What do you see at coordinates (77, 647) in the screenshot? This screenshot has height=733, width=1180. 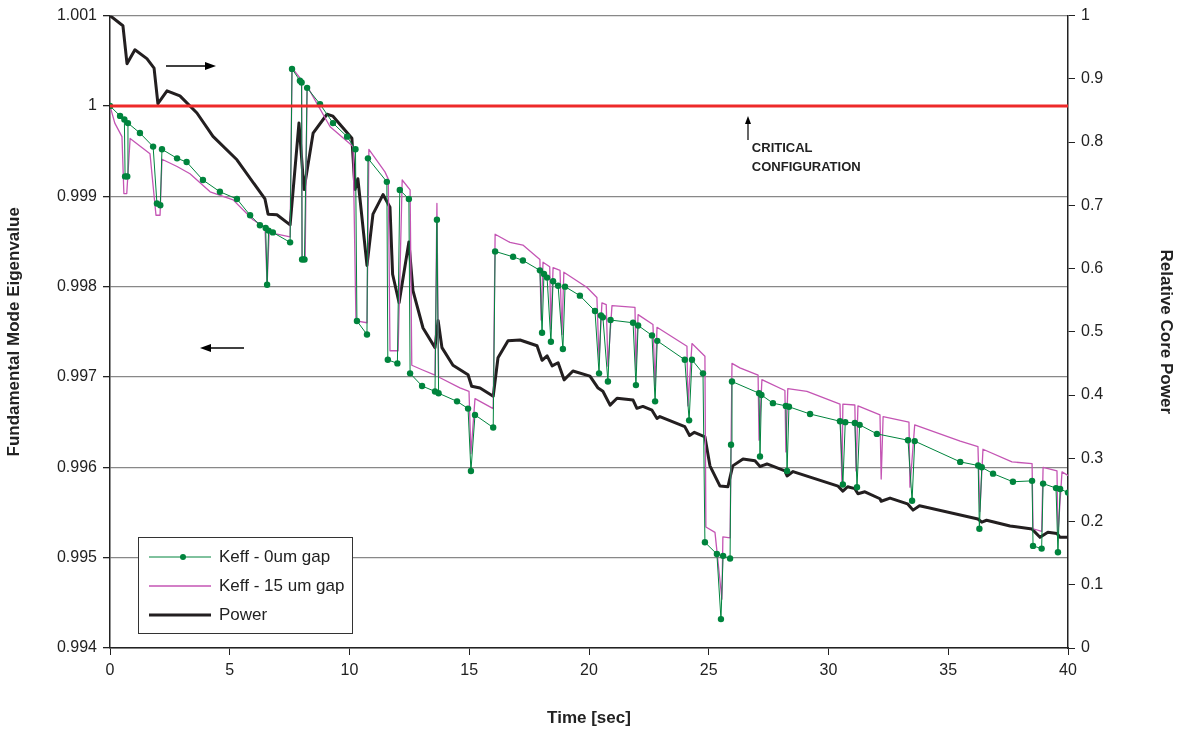 I see `y-tick-label: 0.994` at bounding box center [77, 647].